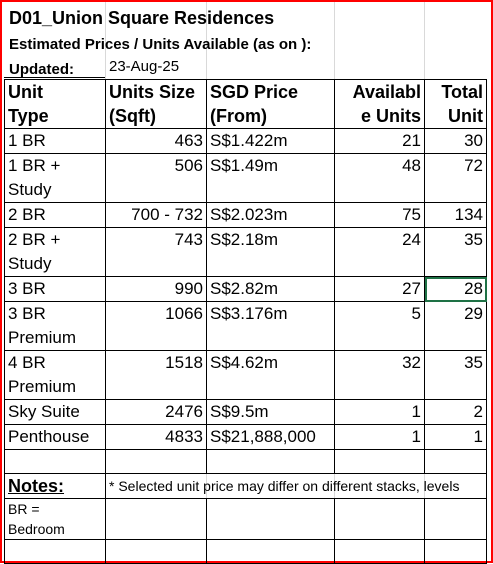 The height and width of the screenshot is (564, 493). I want to click on cell-line: 2 BR, so click(55, 215).